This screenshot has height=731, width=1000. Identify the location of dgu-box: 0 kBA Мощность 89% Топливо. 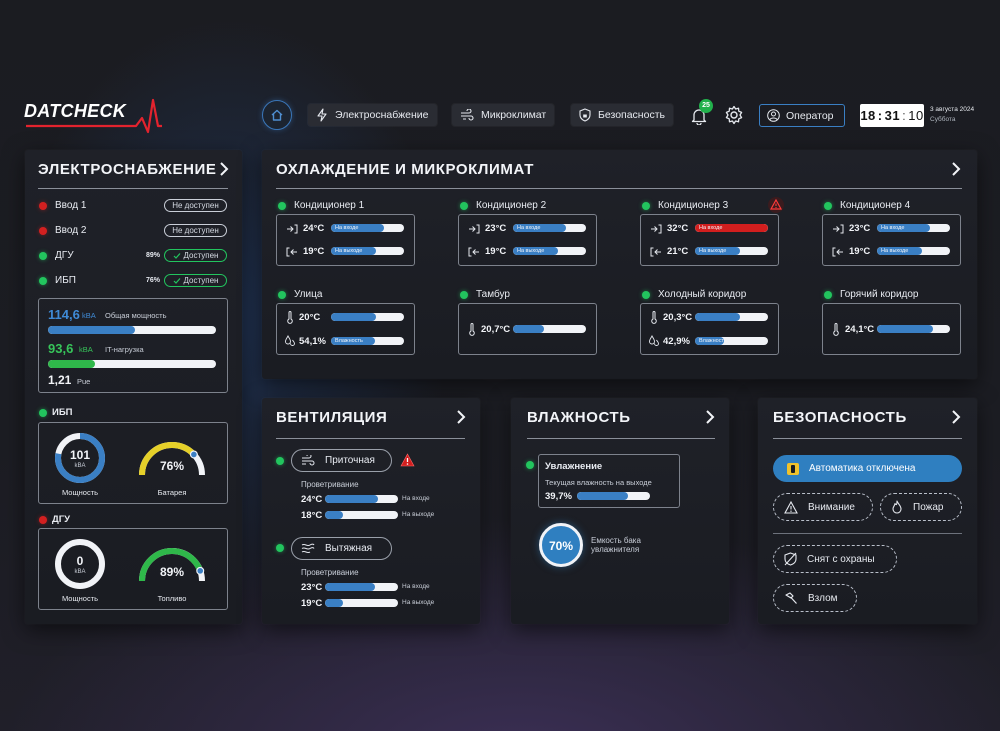
(133, 569).